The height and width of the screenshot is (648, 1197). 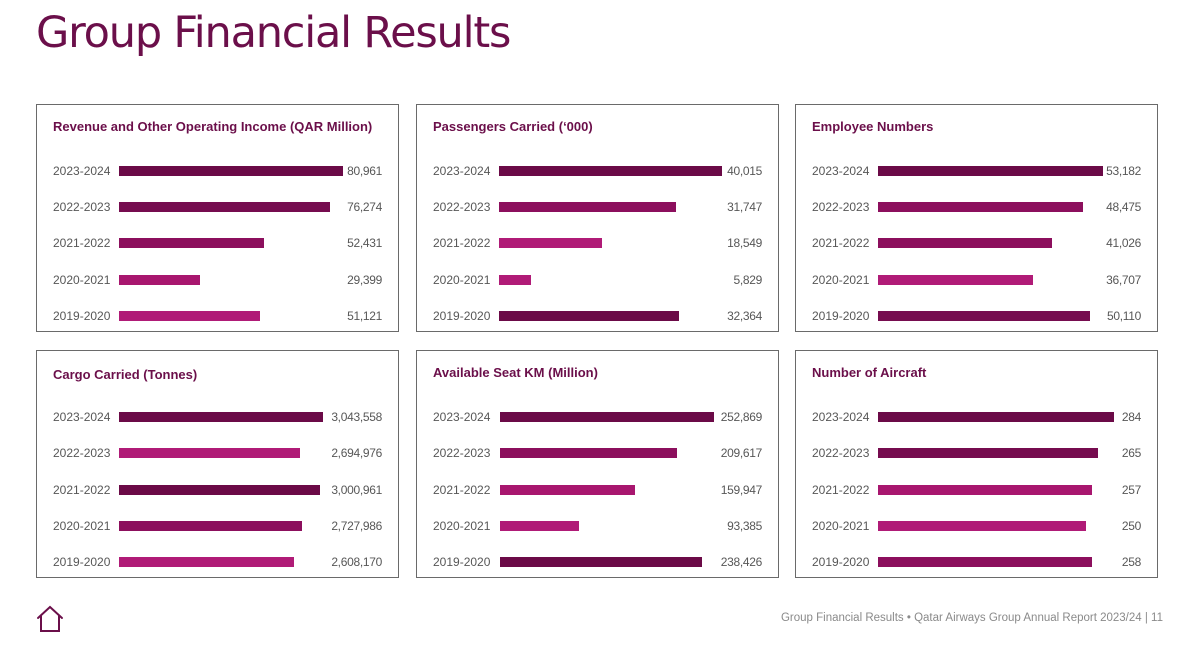 I want to click on bar-row: 2023-2024 284, so click(x=976, y=417).